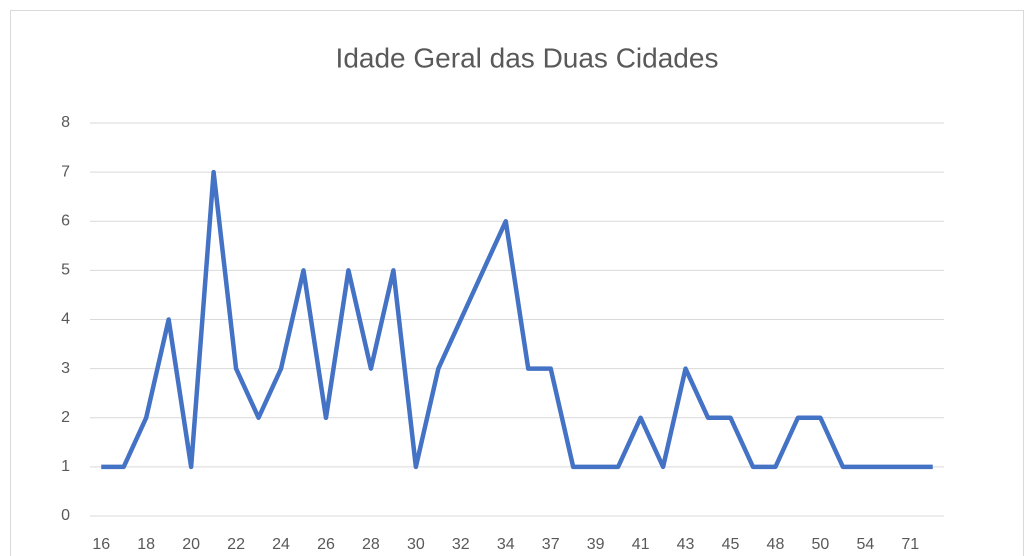 The image size is (1034, 556). What do you see at coordinates (65, 122) in the screenshot?
I see `y-tick-label: 8` at bounding box center [65, 122].